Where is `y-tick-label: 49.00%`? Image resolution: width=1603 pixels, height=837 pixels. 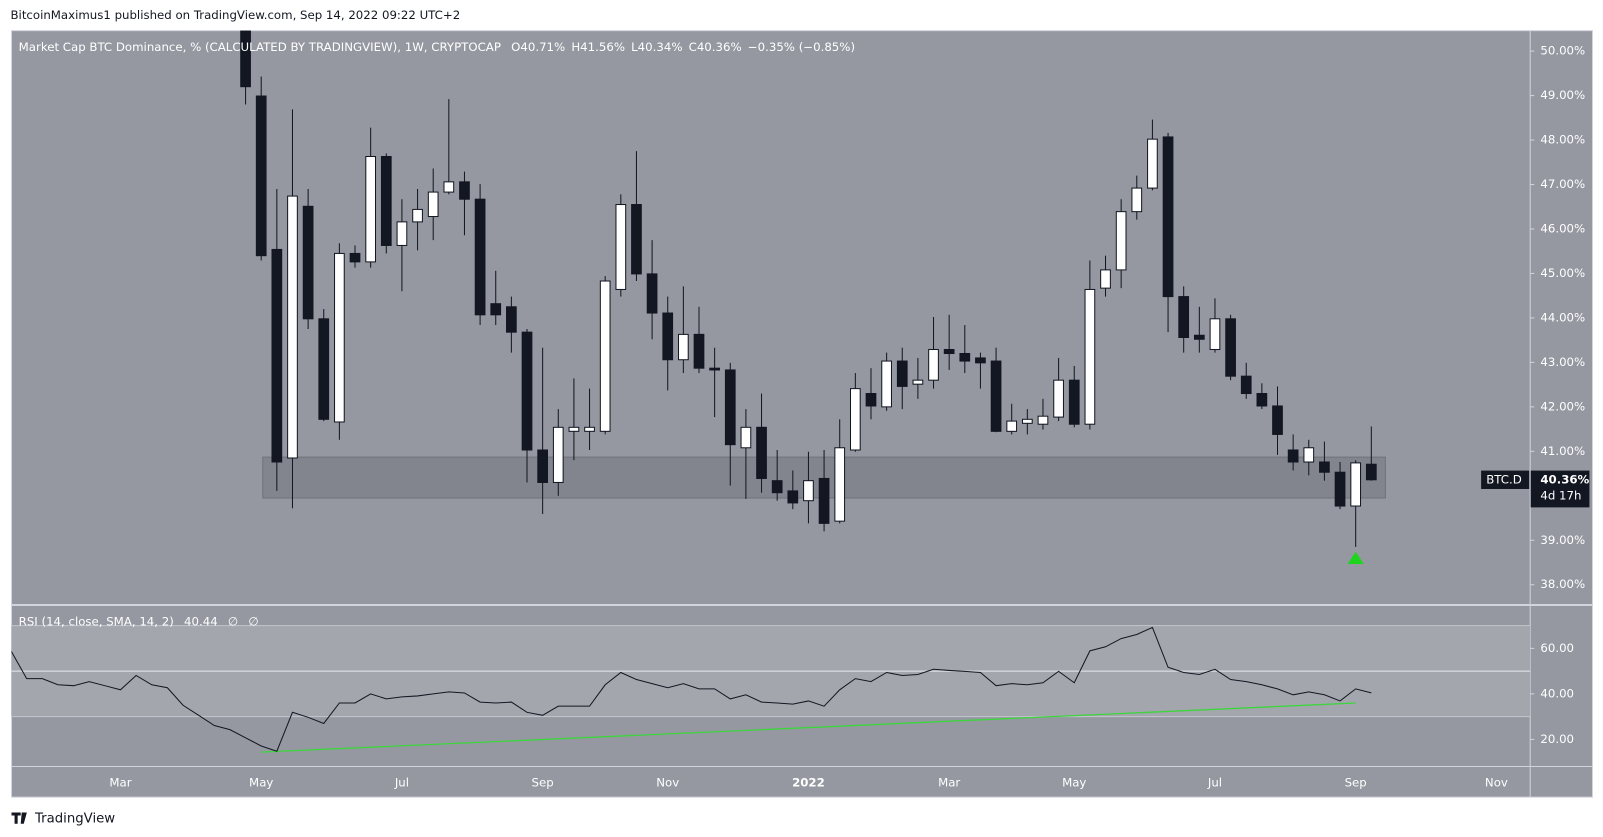 y-tick-label: 49.00% is located at coordinates (1562, 95).